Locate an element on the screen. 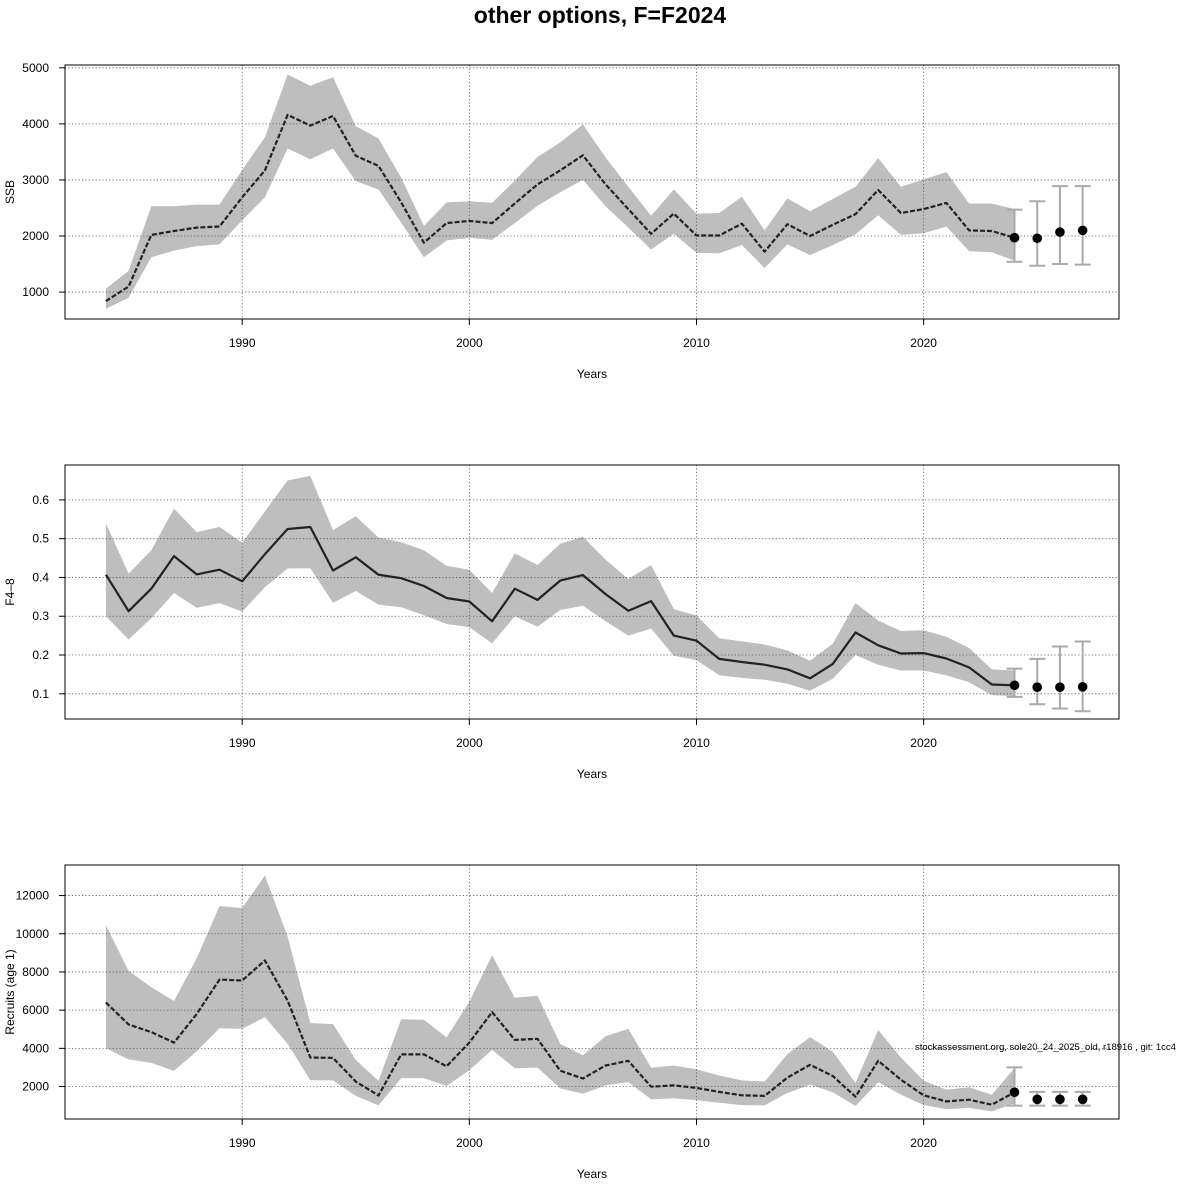 This screenshot has width=1200, height=1200. f-confidence-band is located at coordinates (560, 586).